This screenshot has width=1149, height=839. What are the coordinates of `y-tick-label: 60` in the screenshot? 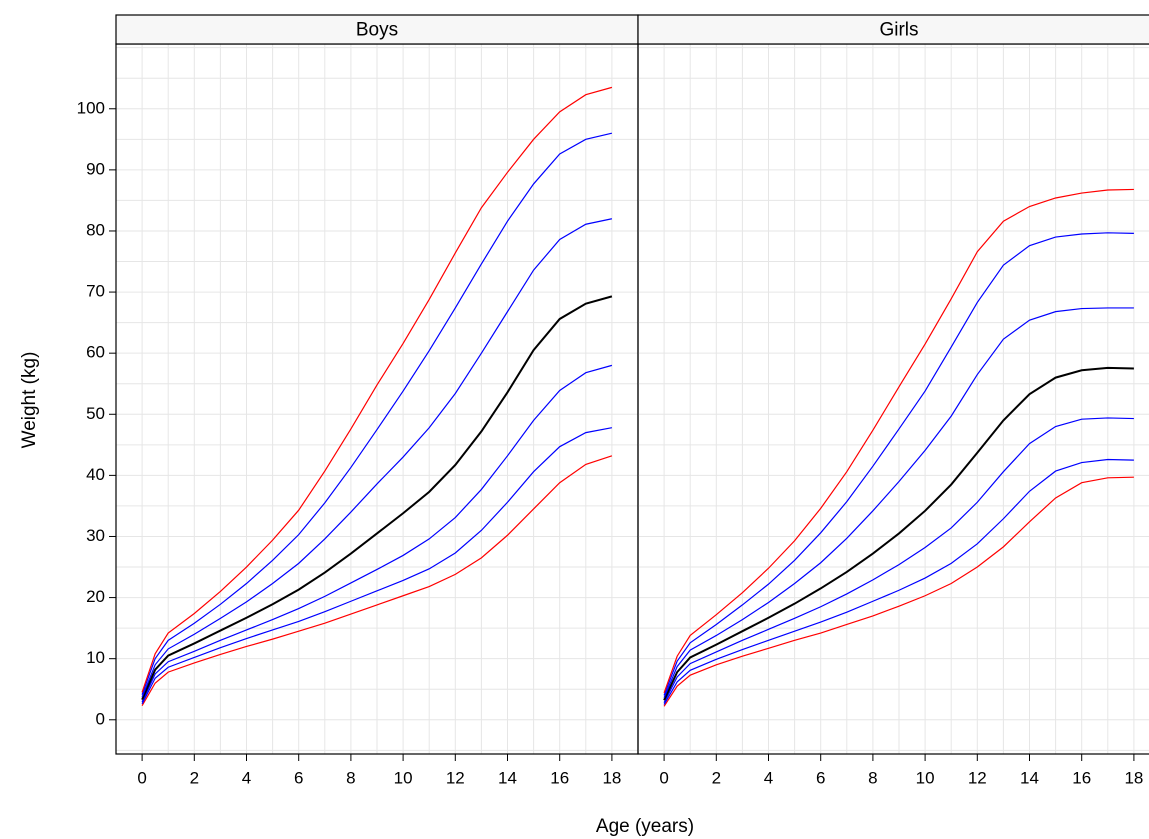 It's located at (95, 352).